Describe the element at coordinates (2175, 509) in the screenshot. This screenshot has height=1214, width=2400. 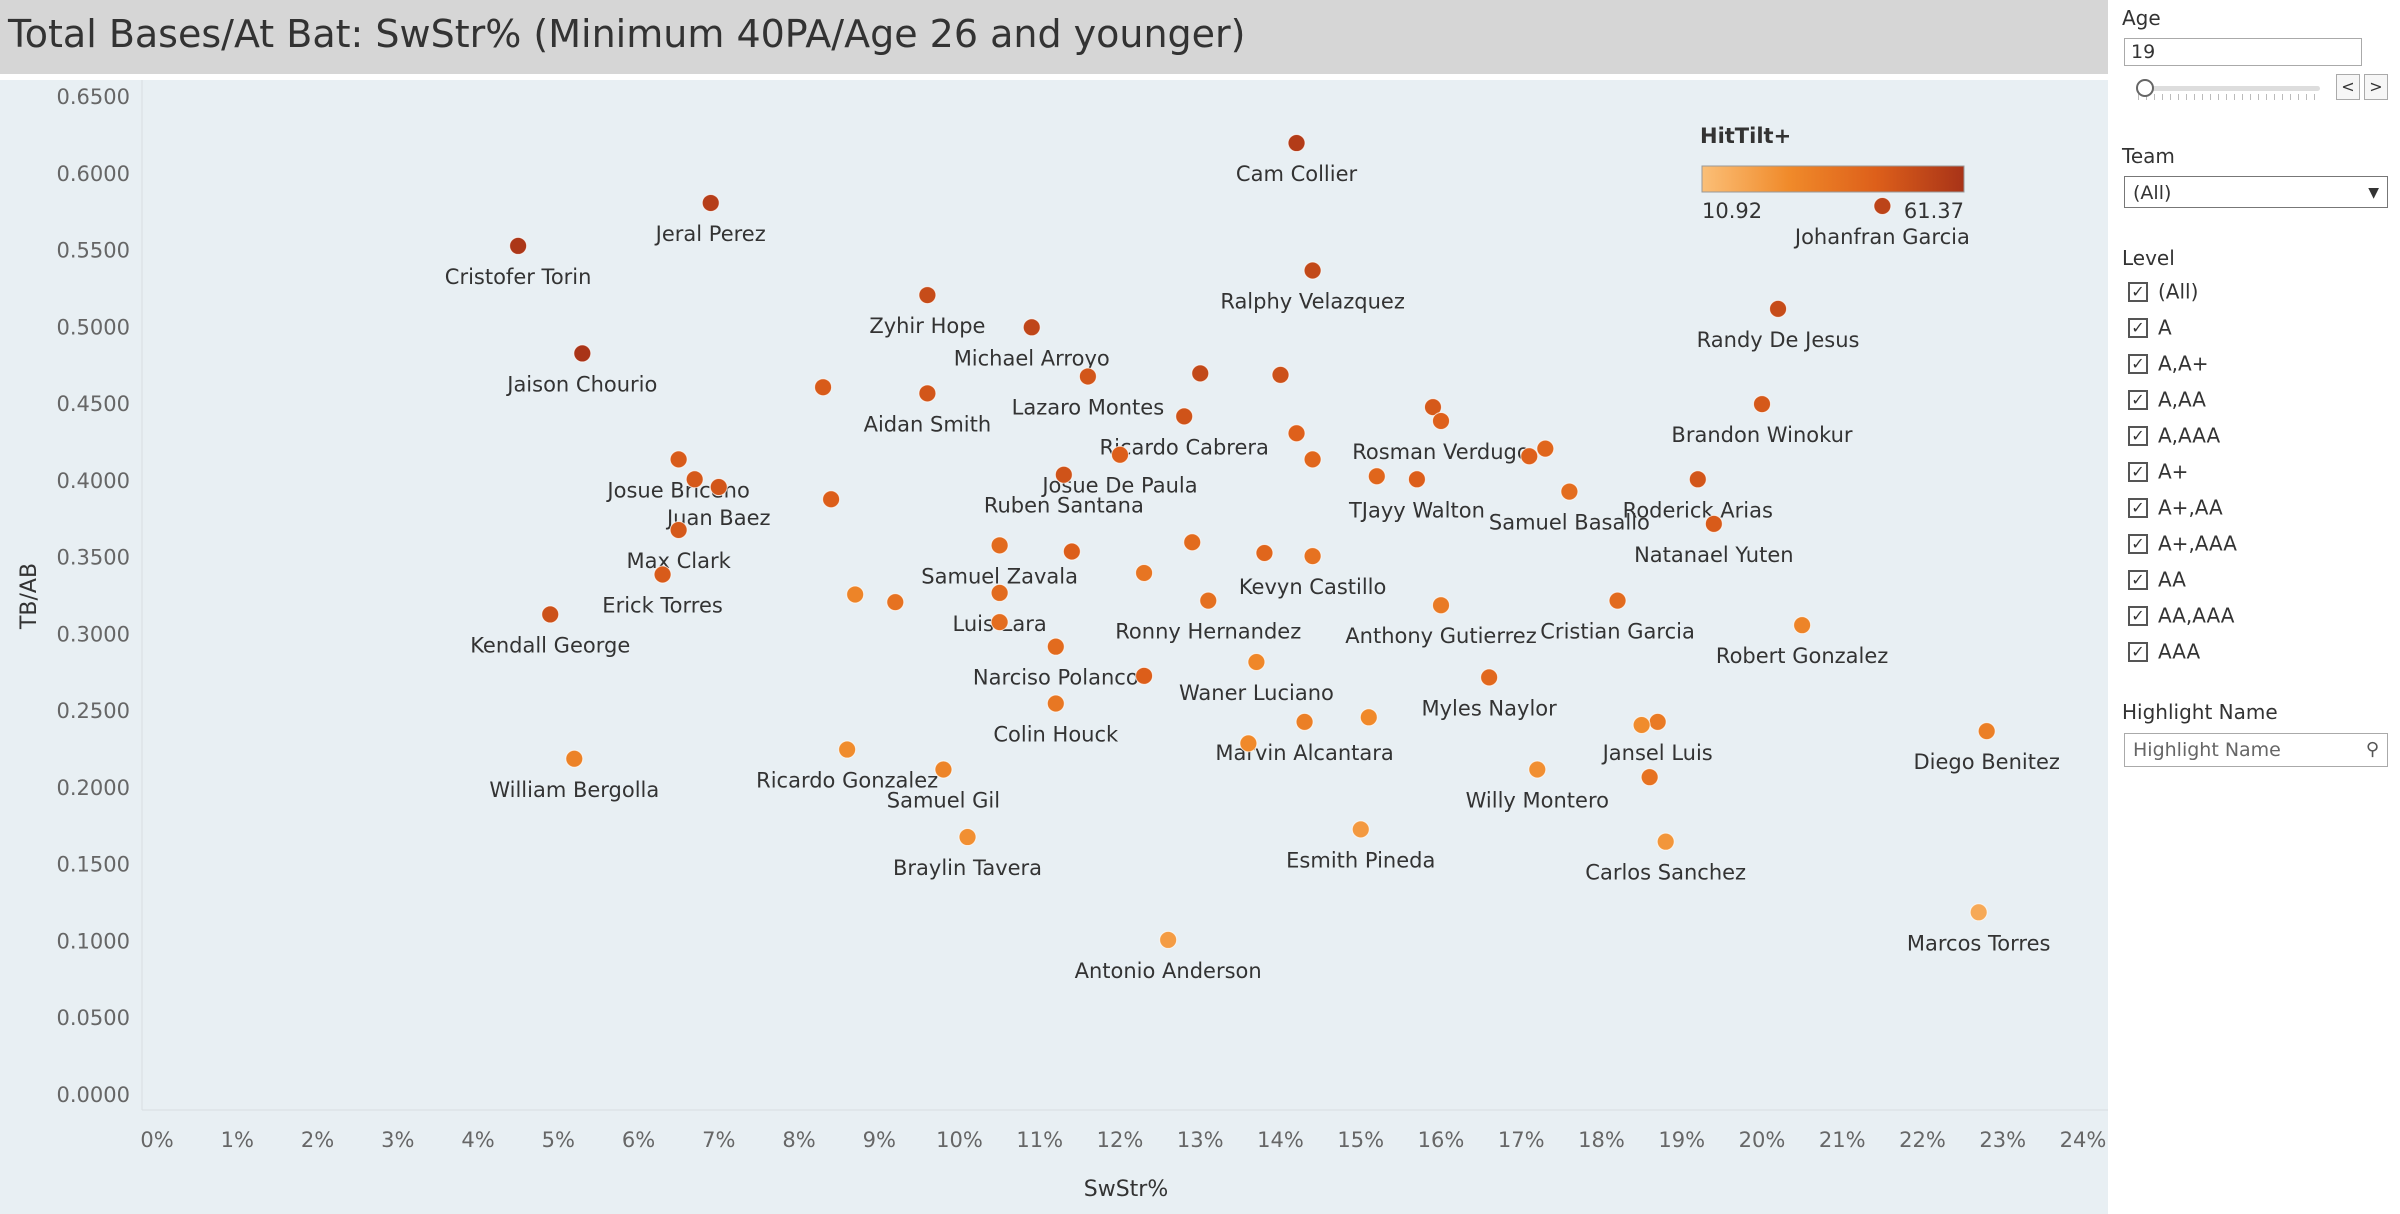
I see `level-option: ✓ A+,AA` at that location.